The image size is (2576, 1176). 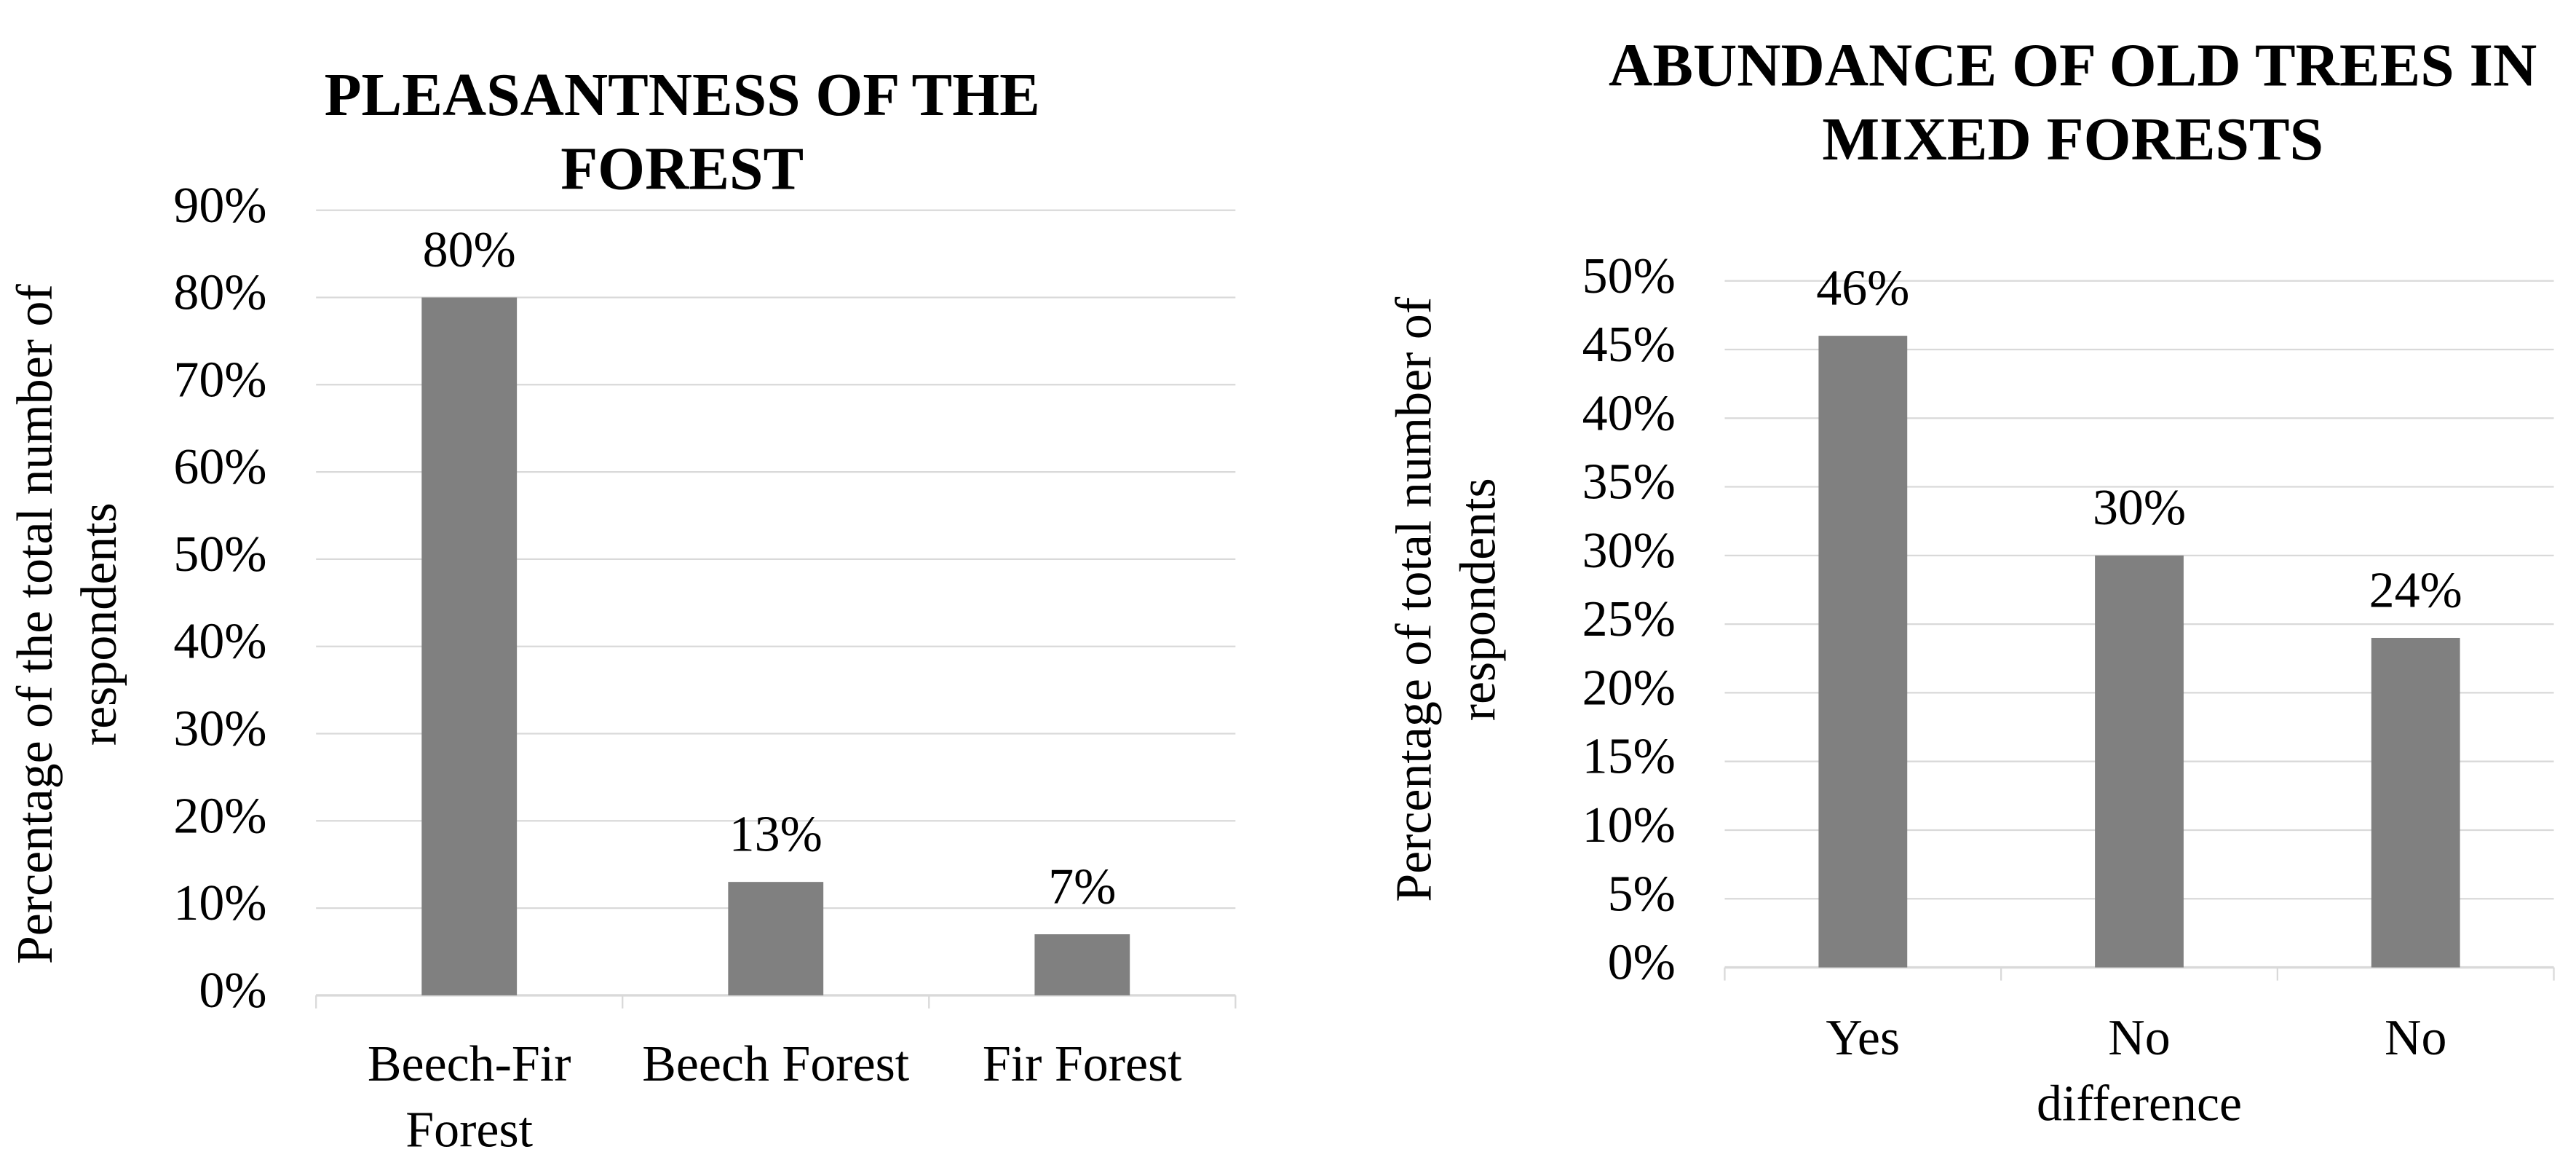 What do you see at coordinates (1629, 757) in the screenshot?
I see `y-tick-label: 15%` at bounding box center [1629, 757].